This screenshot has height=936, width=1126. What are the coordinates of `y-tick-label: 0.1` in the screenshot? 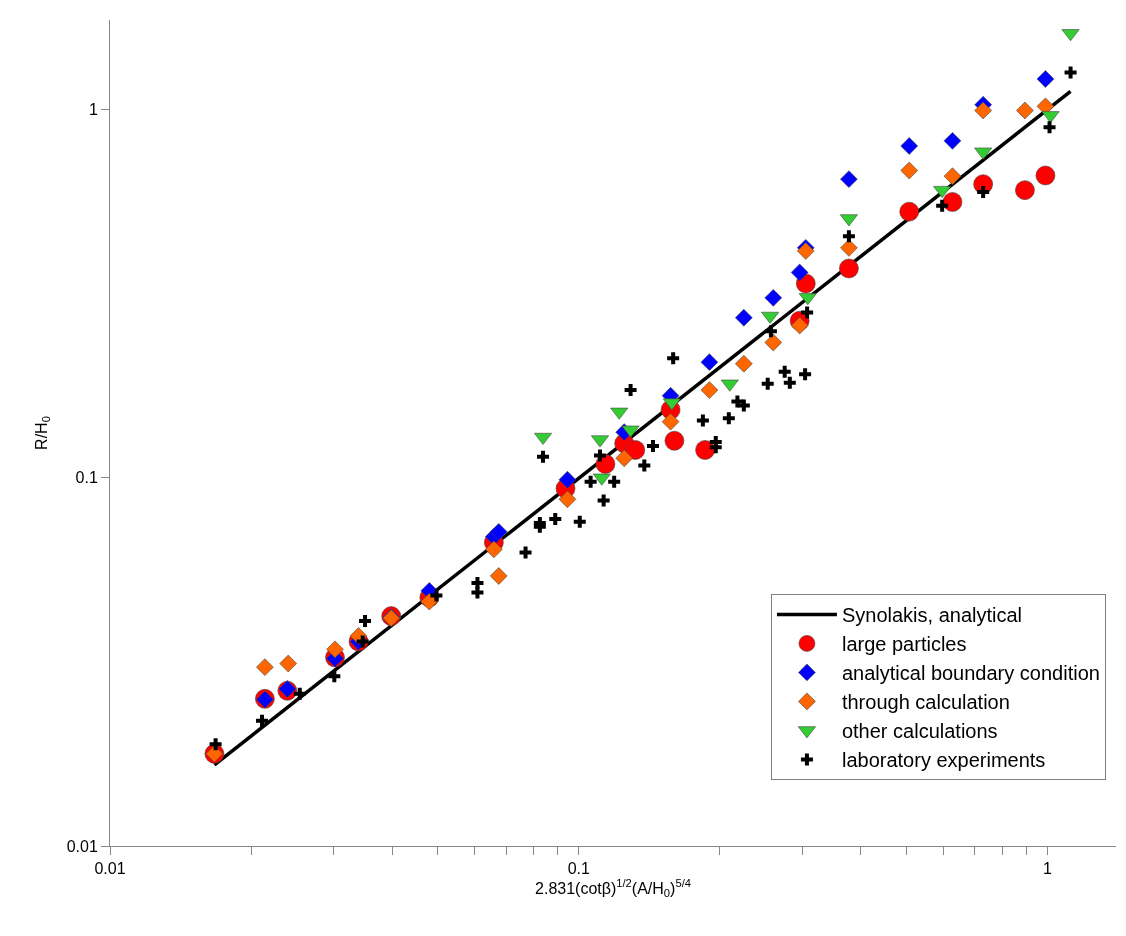 It's located at (86, 478).